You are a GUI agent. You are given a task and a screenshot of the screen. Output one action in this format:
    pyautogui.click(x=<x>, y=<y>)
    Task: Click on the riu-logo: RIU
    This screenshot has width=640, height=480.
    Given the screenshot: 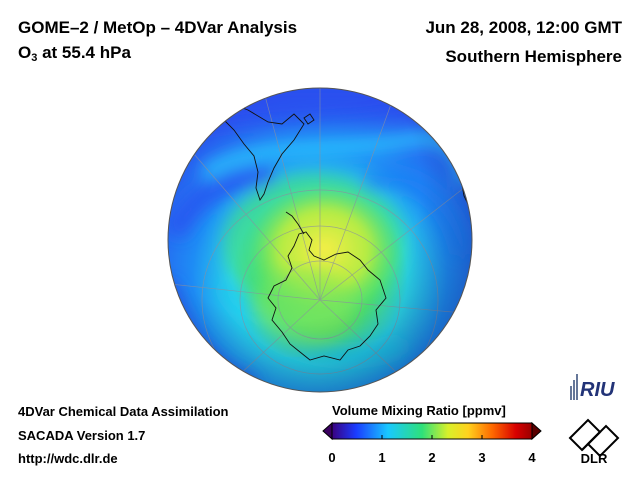 What is the action you would take?
    pyautogui.click(x=592, y=387)
    